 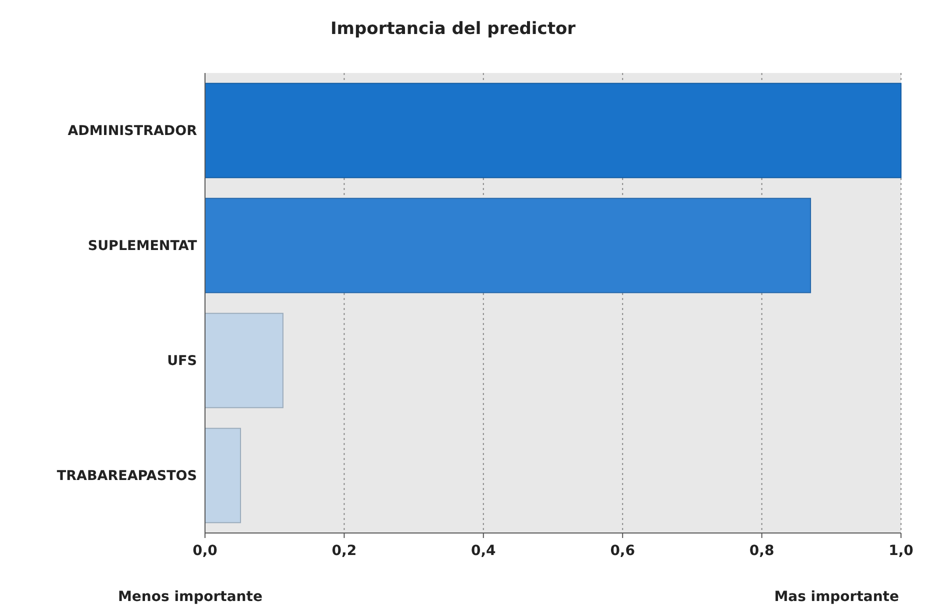 What do you see at coordinates (901, 551) in the screenshot?
I see `x-tick-label: 1,0` at bounding box center [901, 551].